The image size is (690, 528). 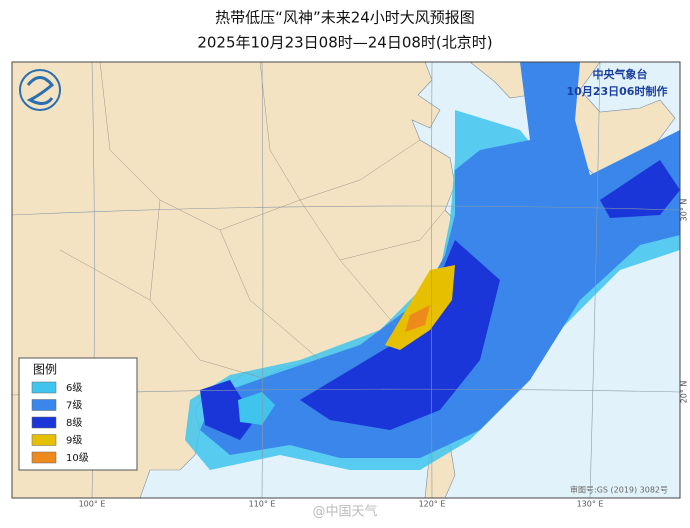 What do you see at coordinates (619, 490) in the screenshot?
I see `map-approval: 审图号:GS (2019) 3082号` at bounding box center [619, 490].